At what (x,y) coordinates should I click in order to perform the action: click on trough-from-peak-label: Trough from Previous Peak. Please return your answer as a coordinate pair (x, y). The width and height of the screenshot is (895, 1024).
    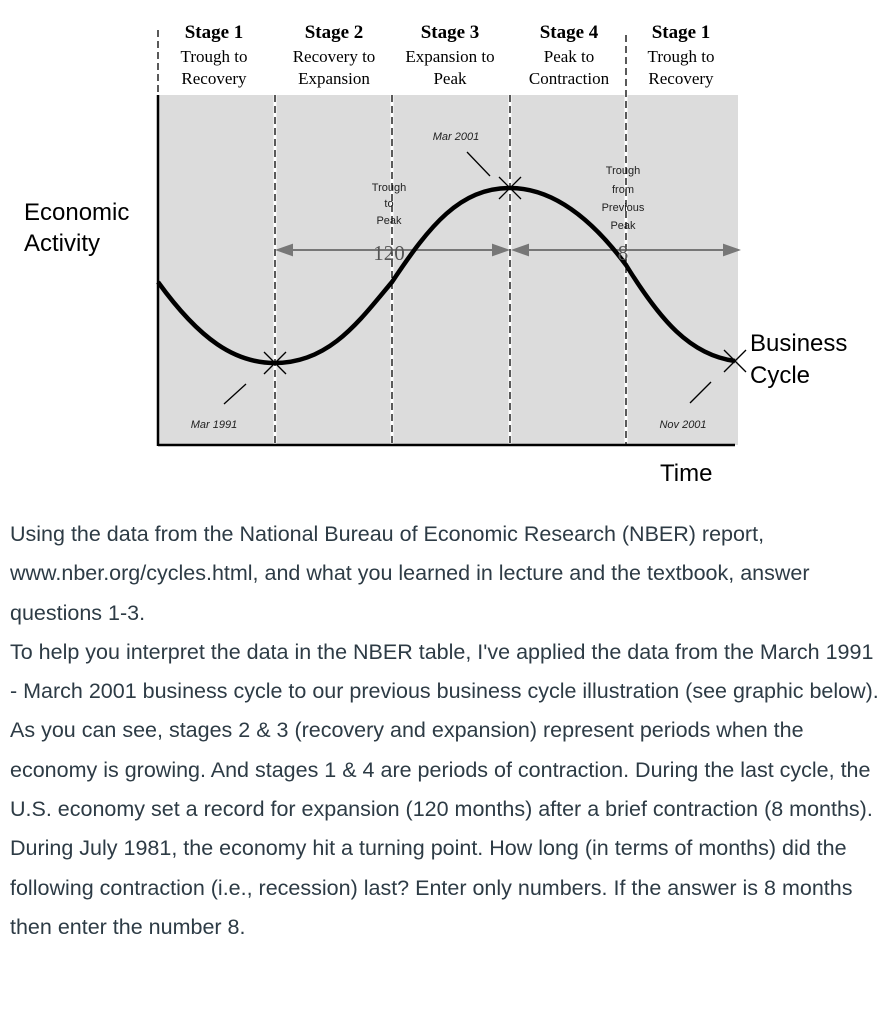
    Looking at the image, I should click on (623, 198).